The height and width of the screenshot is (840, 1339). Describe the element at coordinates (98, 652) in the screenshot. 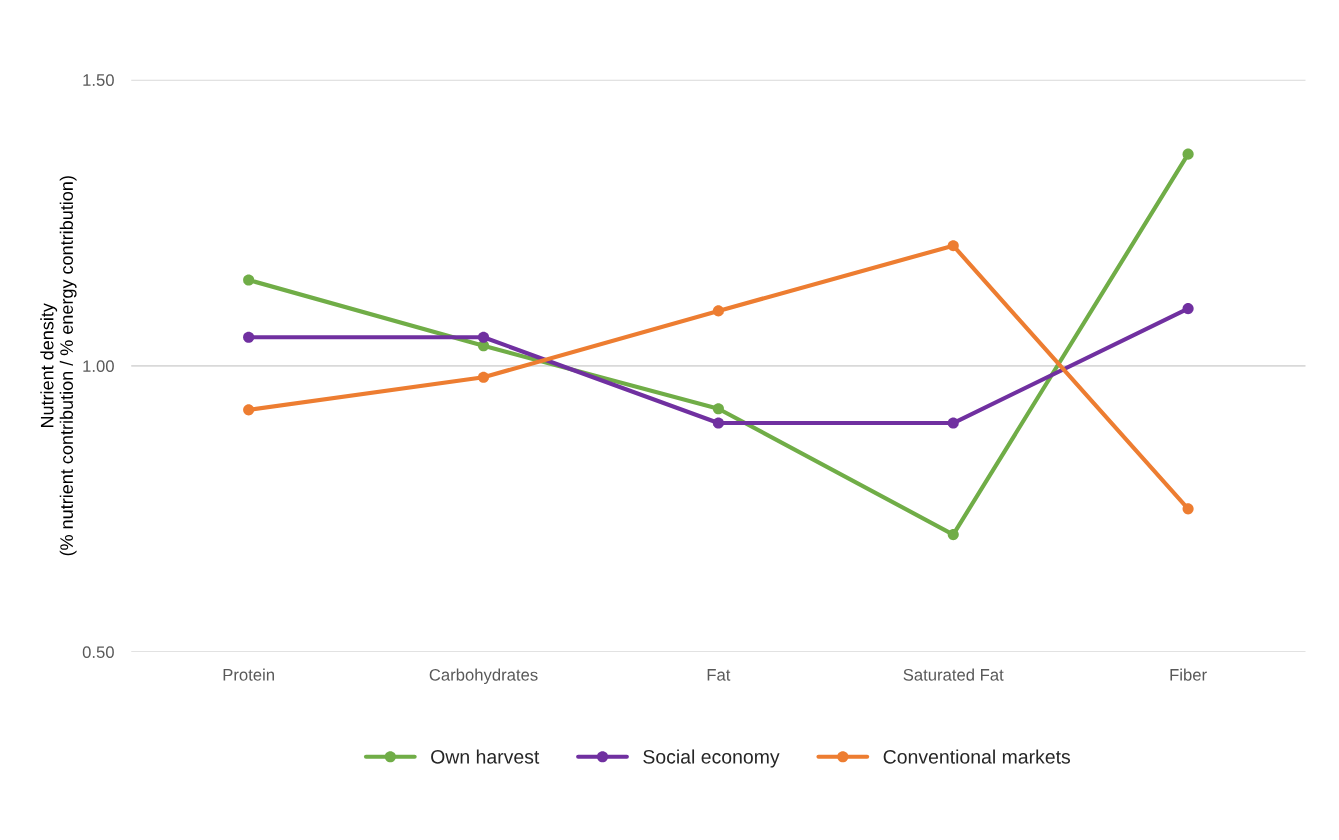

I see `y-tick-label: 0.50` at that location.